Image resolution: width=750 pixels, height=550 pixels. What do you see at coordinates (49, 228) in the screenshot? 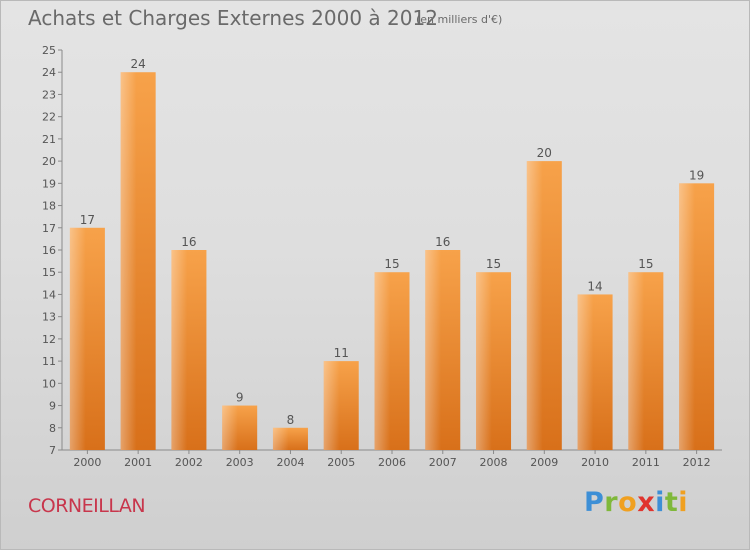
I see `y-tick-label: 17` at bounding box center [49, 228].